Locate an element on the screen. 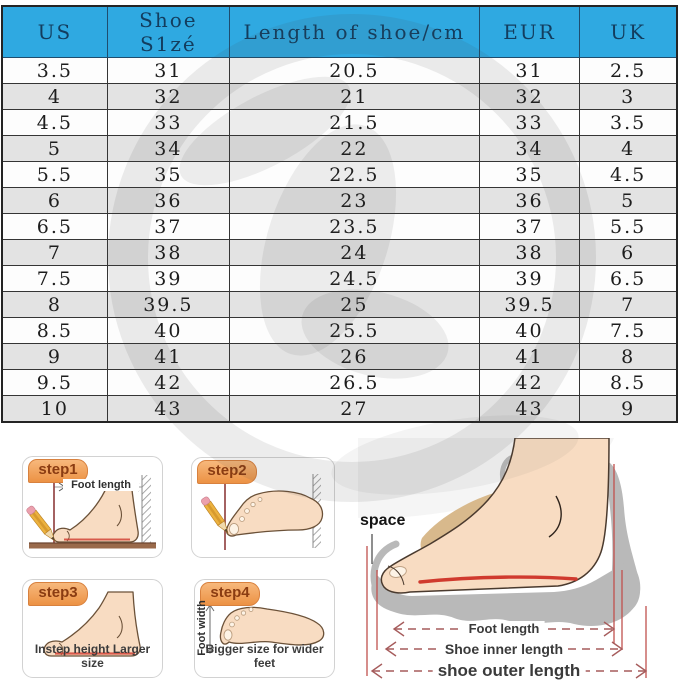  column-header: Shoe S1zé is located at coordinates (168, 31).